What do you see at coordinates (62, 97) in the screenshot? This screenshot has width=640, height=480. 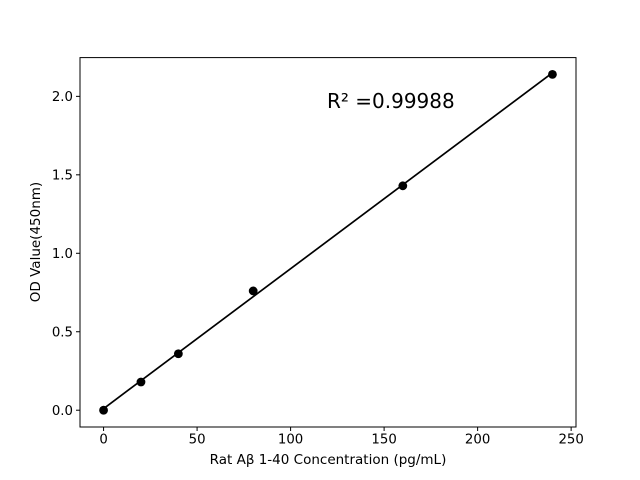 I see `y-tick-label: 2.0` at bounding box center [62, 97].